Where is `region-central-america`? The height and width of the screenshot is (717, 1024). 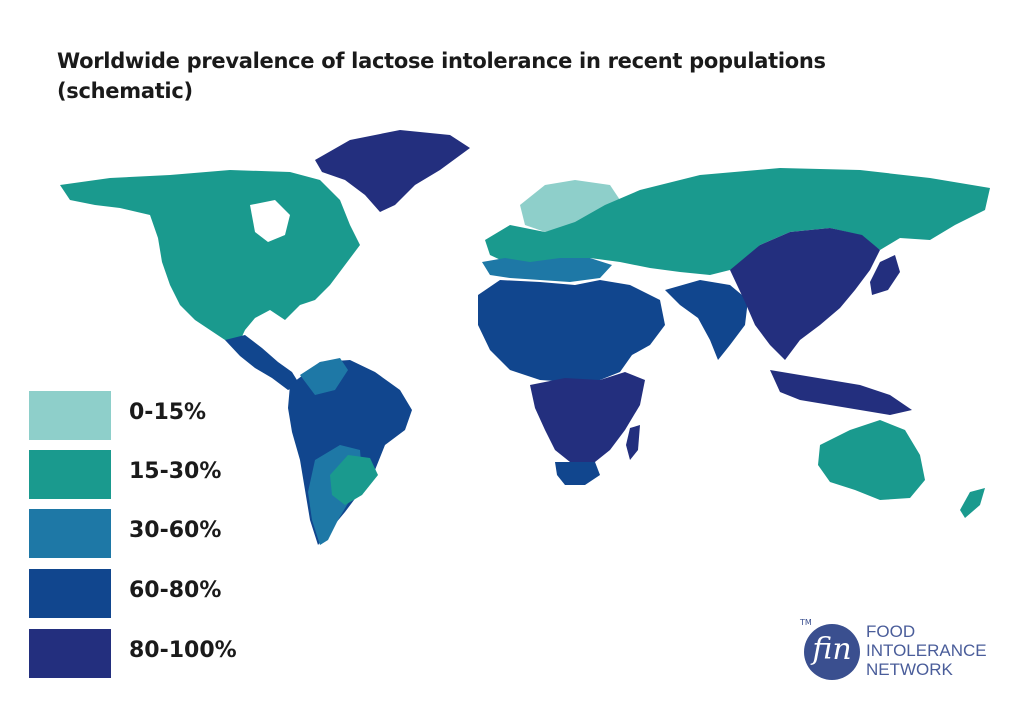
region-central-america is located at coordinates (262, 362).